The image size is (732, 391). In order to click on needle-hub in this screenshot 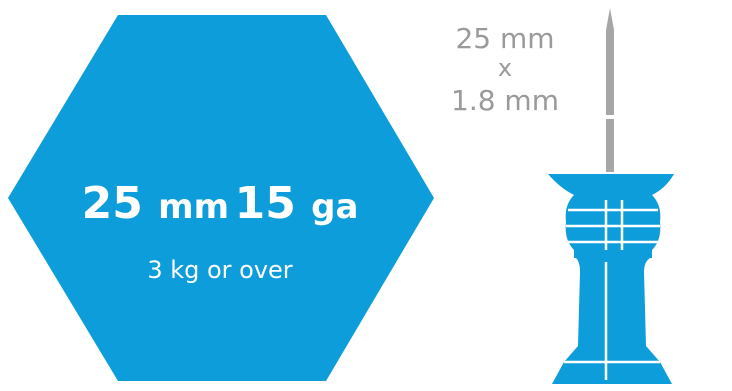, I will do `click(611, 216)`.